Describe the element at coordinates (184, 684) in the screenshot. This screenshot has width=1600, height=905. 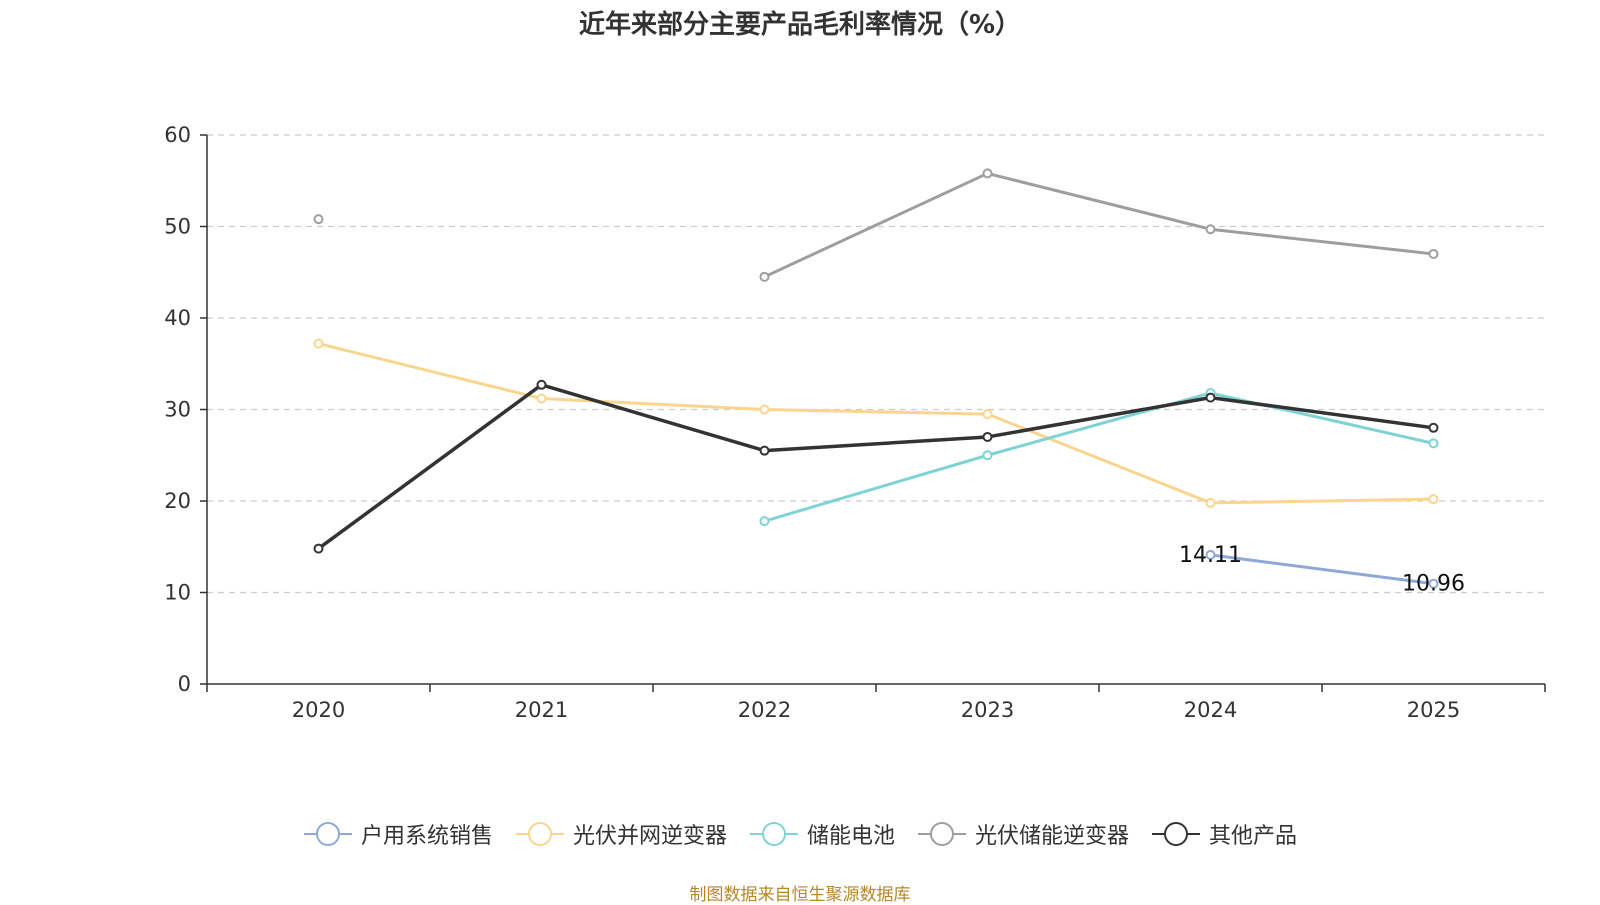
I see `y-tick-label: 0` at that location.